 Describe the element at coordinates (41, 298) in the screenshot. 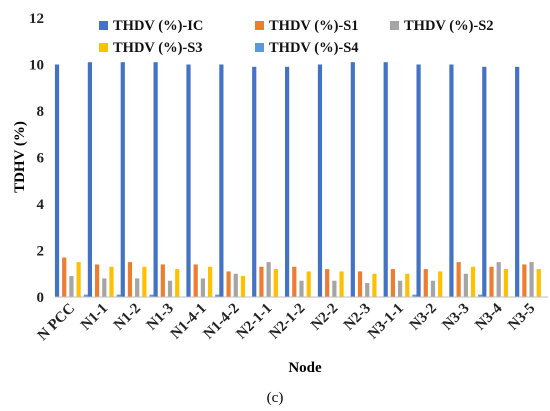

I see `y-tick-label: 0` at that location.